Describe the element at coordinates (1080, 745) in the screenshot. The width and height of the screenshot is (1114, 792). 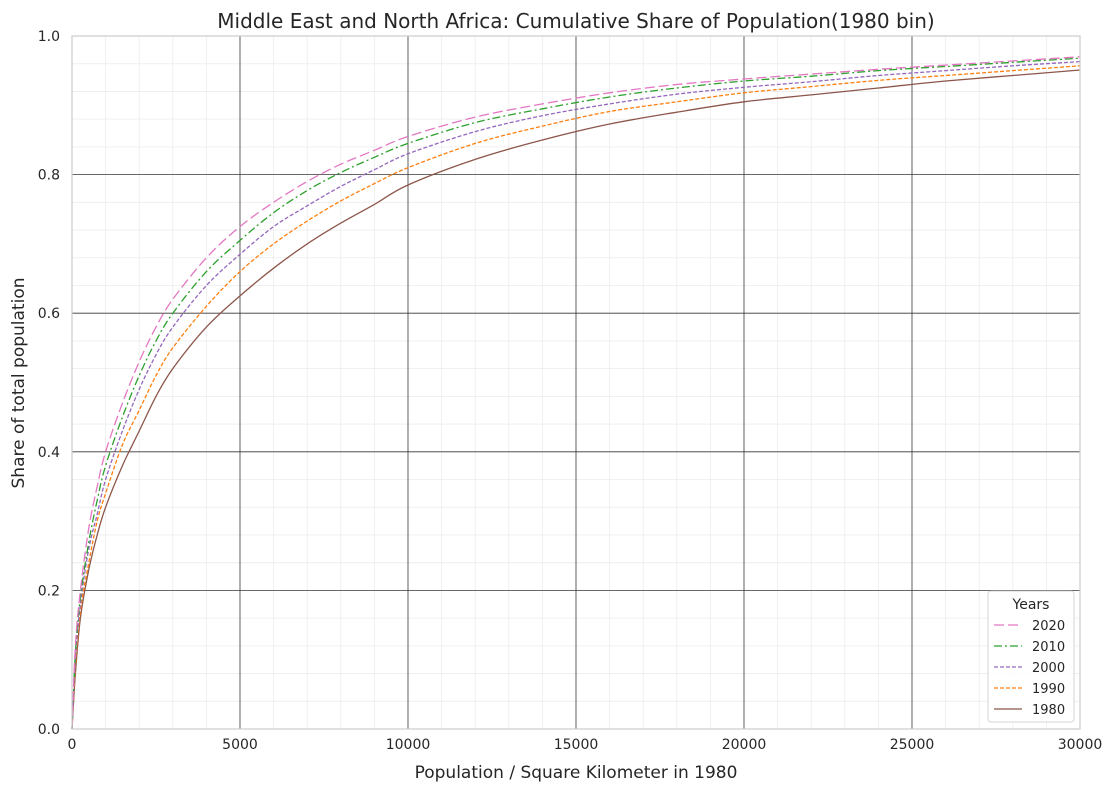
I see `x-tick-label: 30000` at that location.